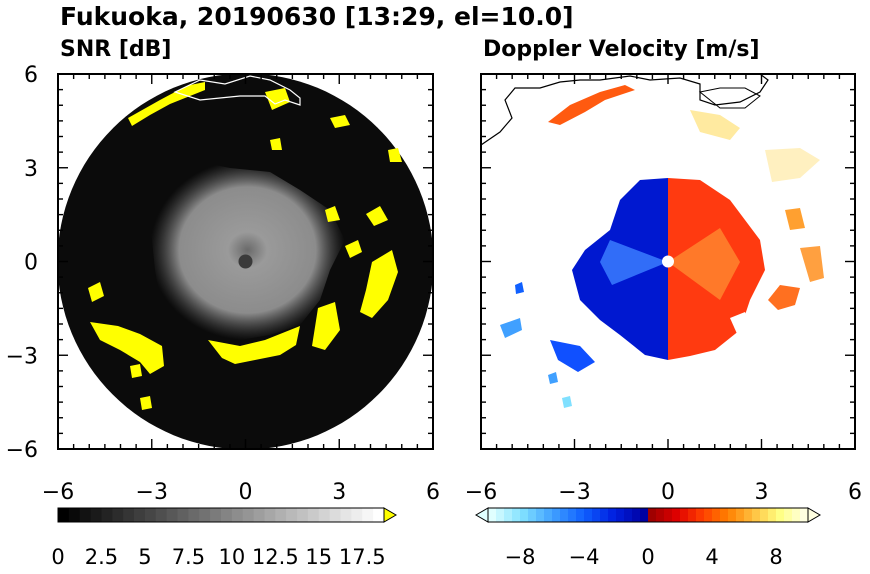 This screenshot has width=870, height=574. I want to click on snr-colorbar, so click(227, 515).